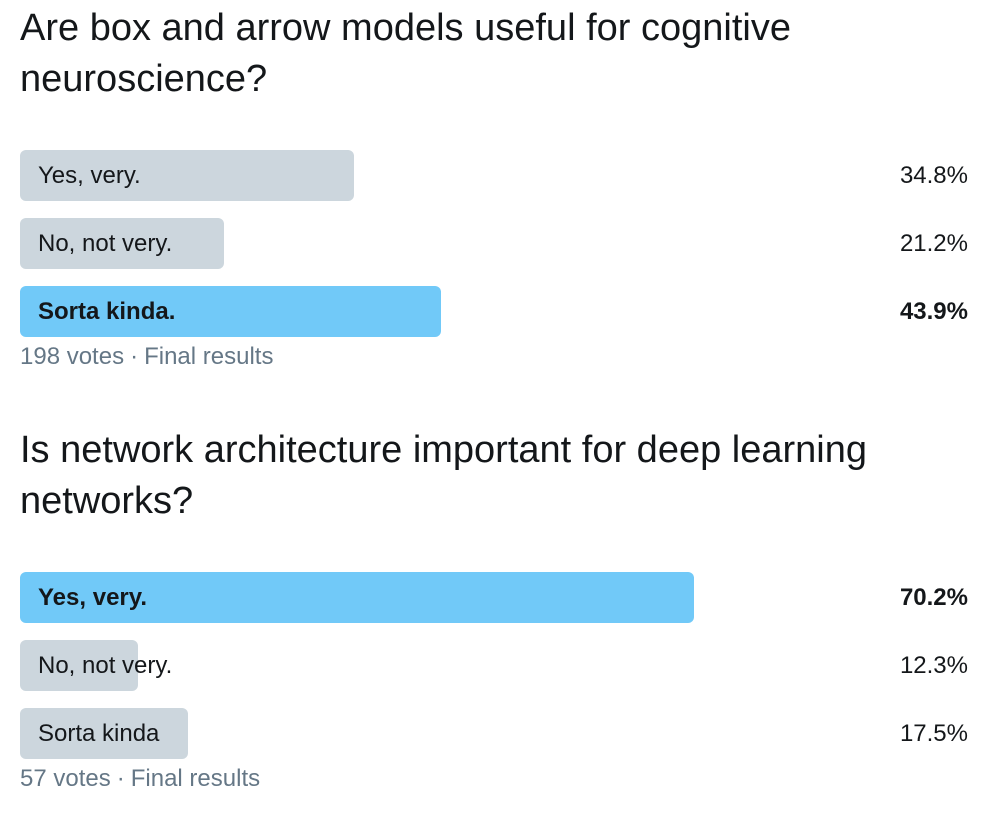  I want to click on poll-option: Yes, very. 34.8%, so click(494, 184).